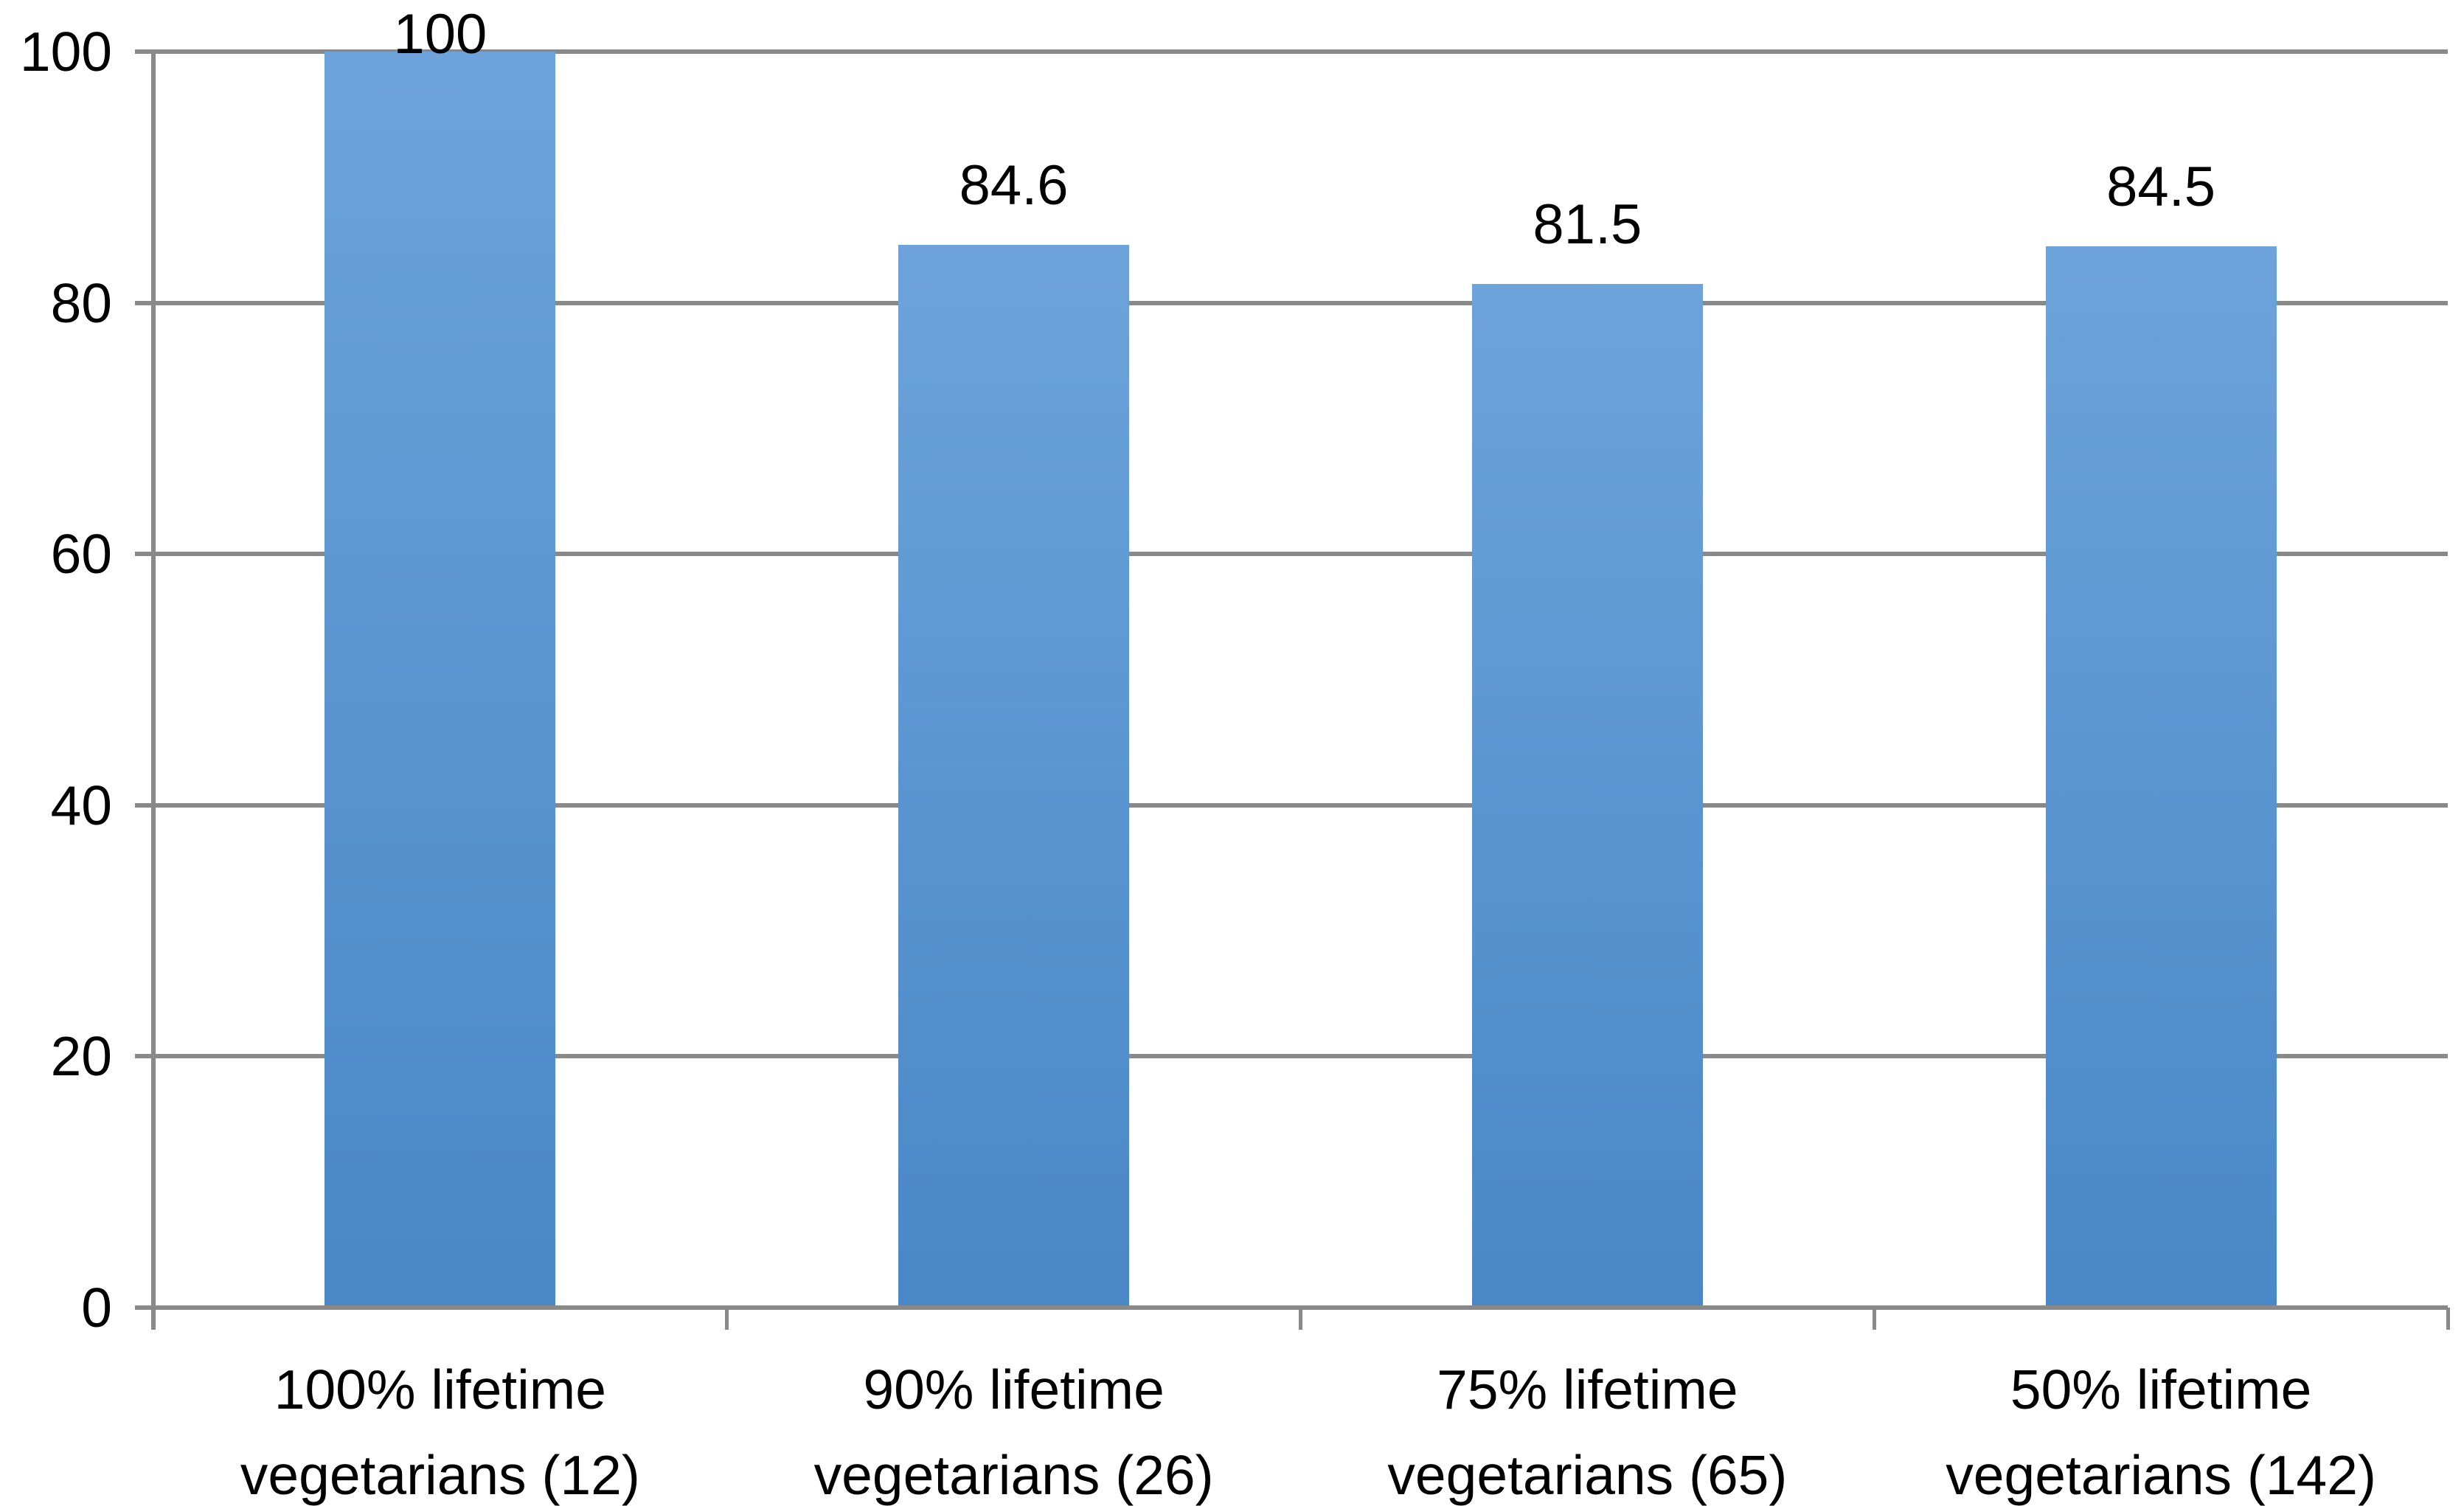  Describe the element at coordinates (97, 1308) in the screenshot. I see `y-axis-tick-label: 0` at that location.